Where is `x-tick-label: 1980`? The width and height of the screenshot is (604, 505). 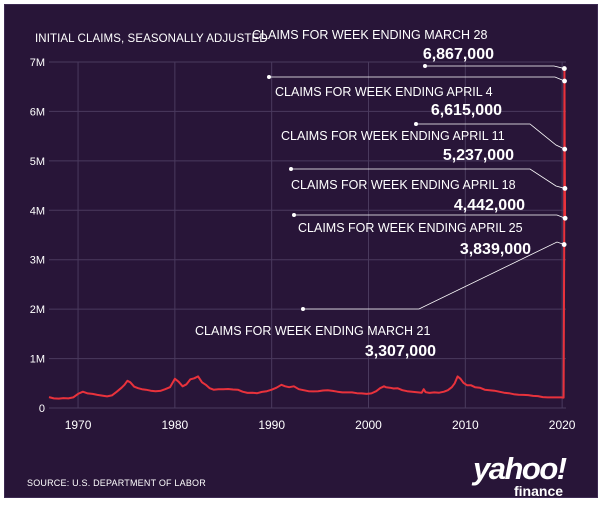
x-tick-label: 1980 is located at coordinates (175, 425).